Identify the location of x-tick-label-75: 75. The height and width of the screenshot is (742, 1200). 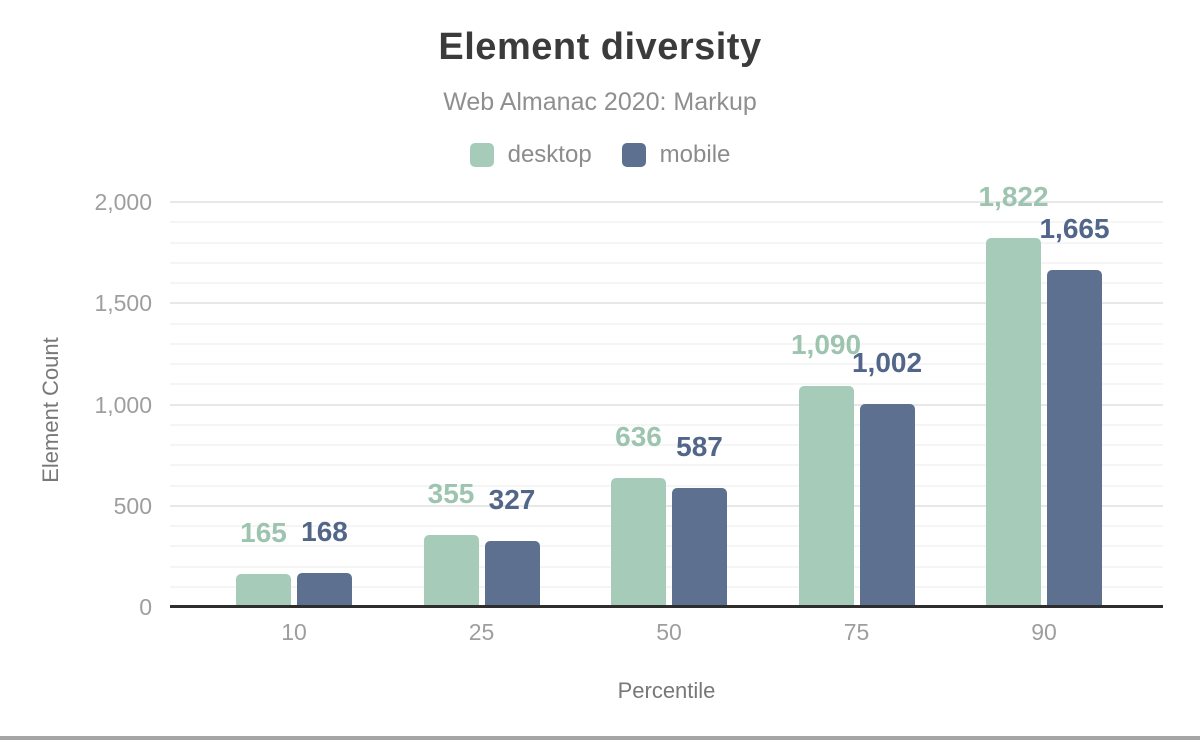
(856, 632).